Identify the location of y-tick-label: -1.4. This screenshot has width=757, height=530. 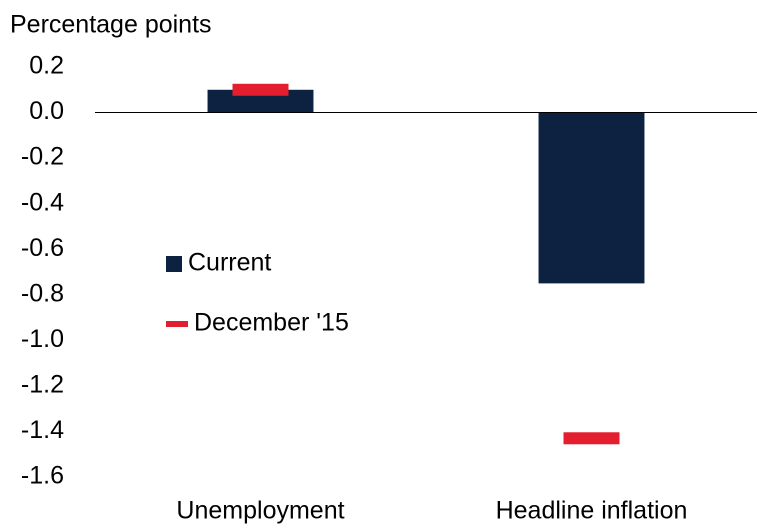
(42, 430).